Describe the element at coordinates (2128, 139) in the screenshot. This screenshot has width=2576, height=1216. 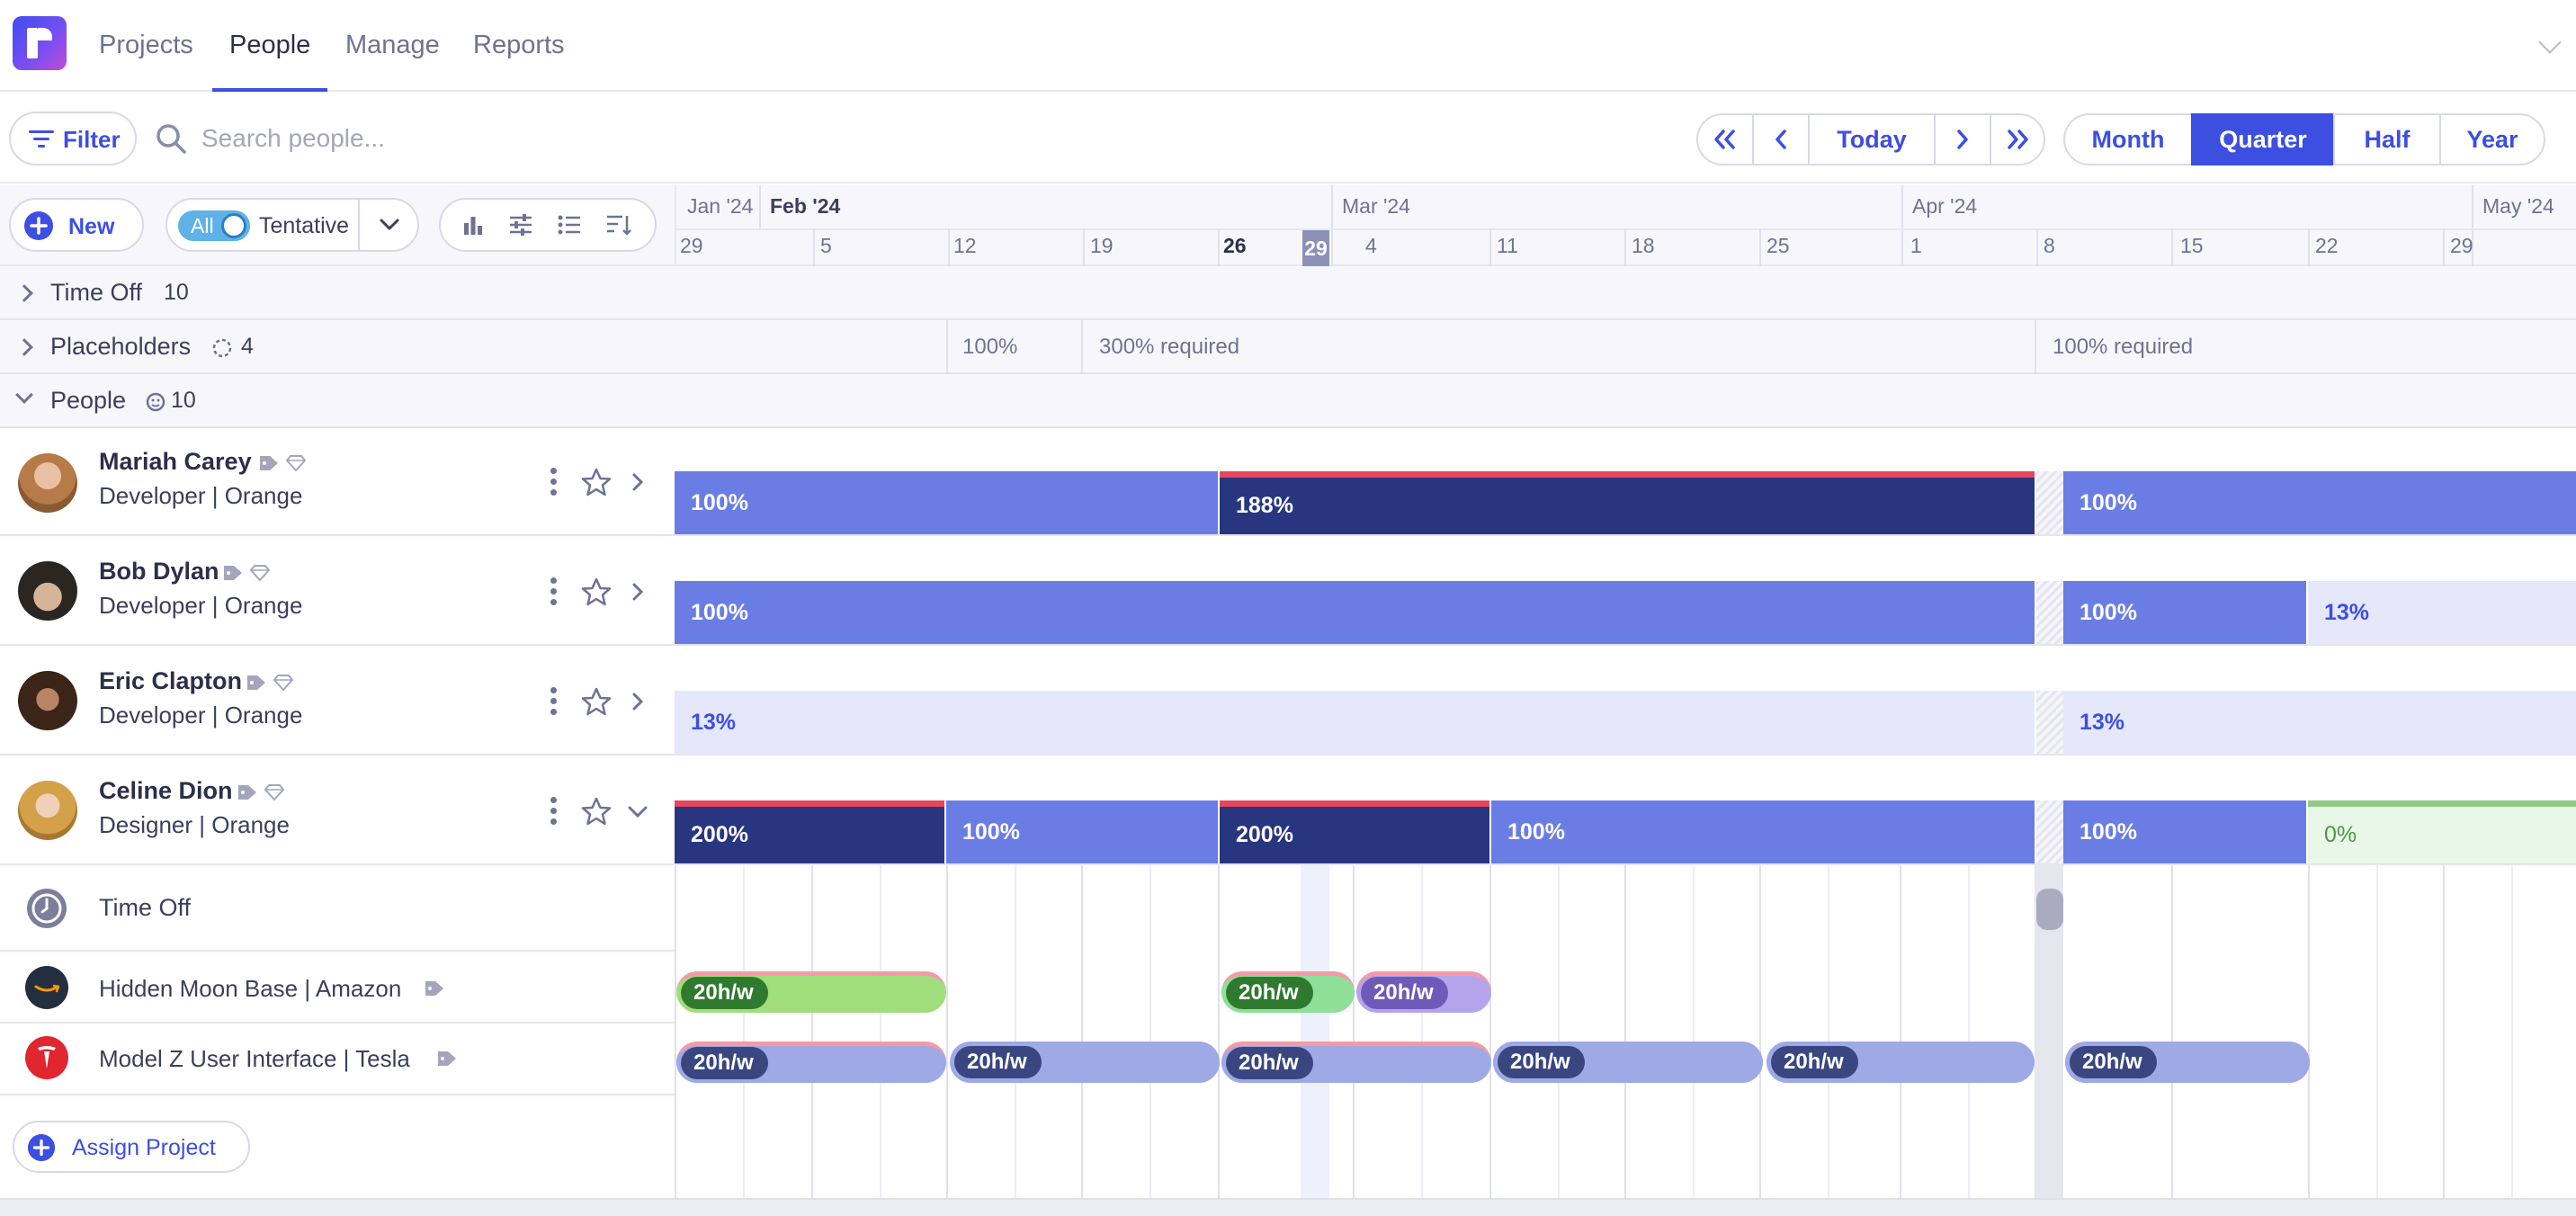
I see `view-month-button: Month` at that location.